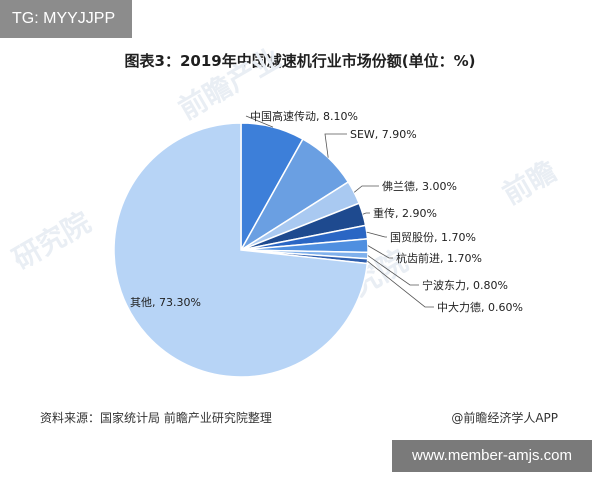 This screenshot has height=480, width=600. I want to click on slice-label-7: 宁波东力, 0.80%, so click(465, 285).